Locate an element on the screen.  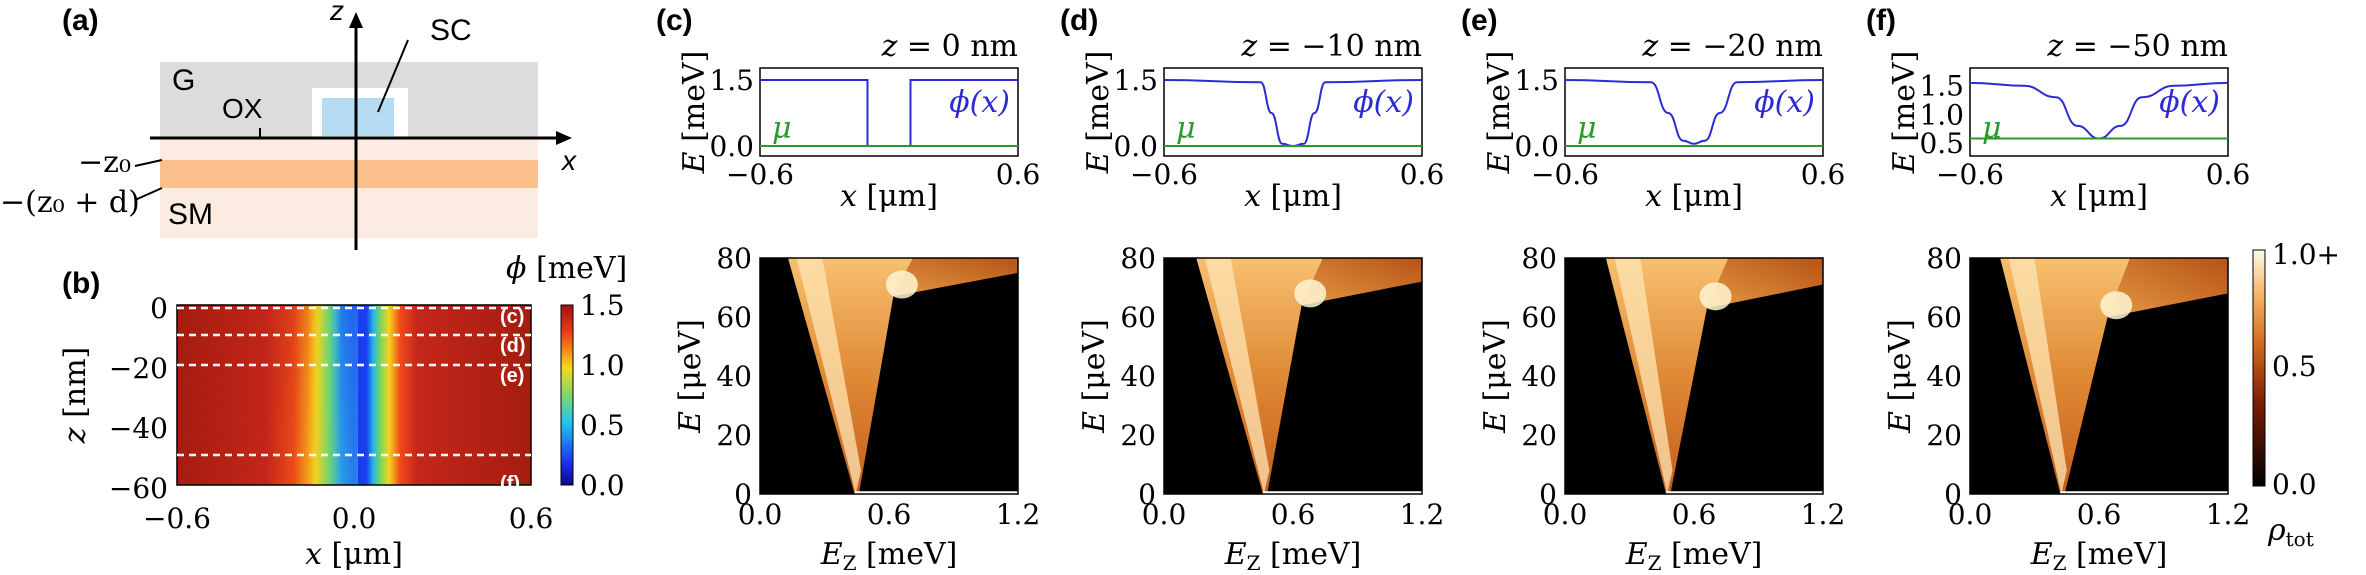
sc-label: SC is located at coordinates (451, 30).